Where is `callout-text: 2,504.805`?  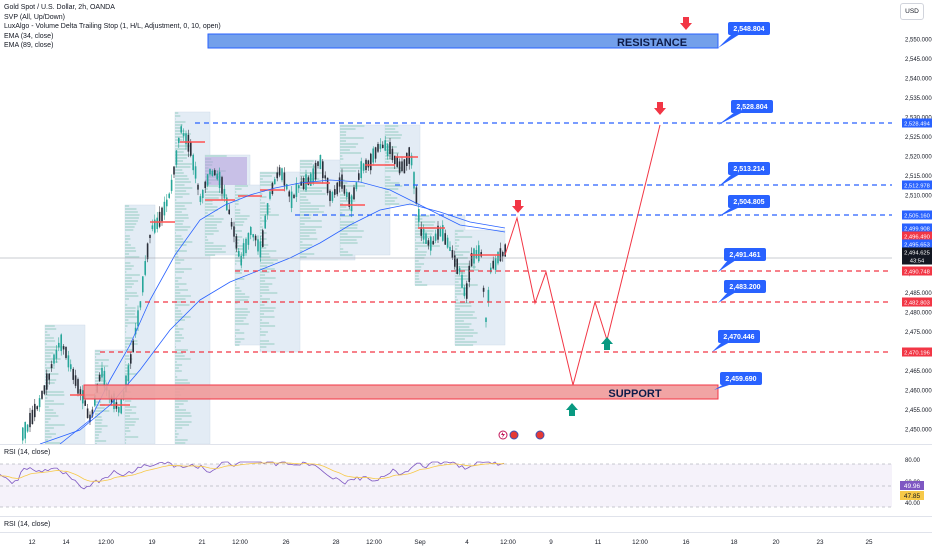 callout-text: 2,504.805 is located at coordinates (748, 202).